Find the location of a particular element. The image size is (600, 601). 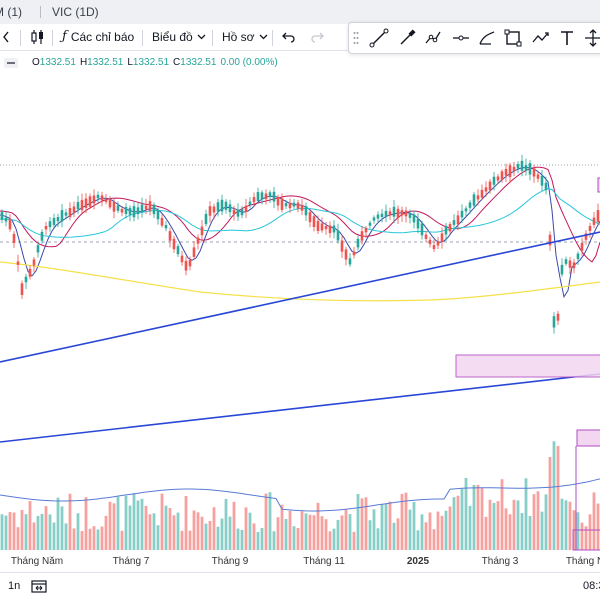

legend-collapse-icon is located at coordinates (11, 63).